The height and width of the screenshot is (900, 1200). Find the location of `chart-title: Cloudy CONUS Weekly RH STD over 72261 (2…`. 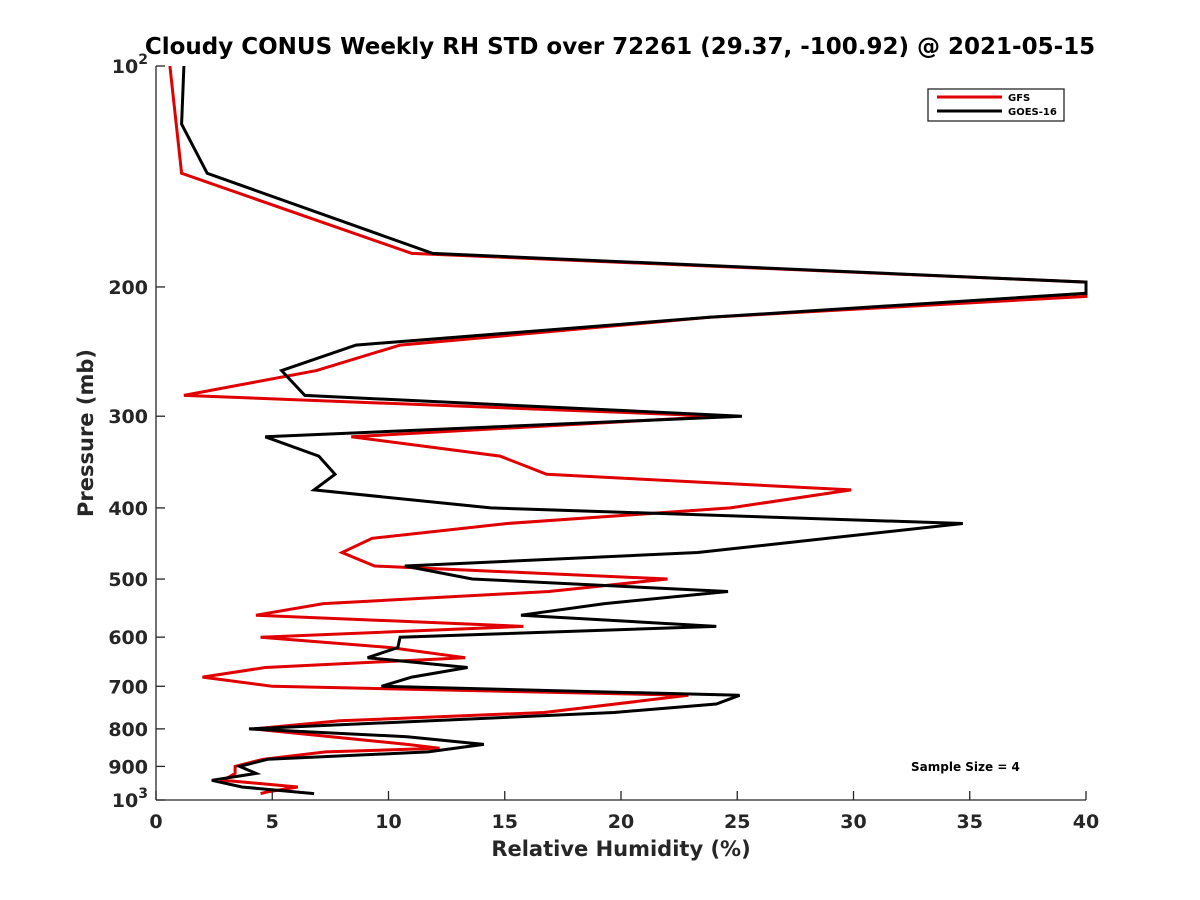

chart-title: Cloudy CONUS Weekly RH STD over 72261 (2… is located at coordinates (620, 47).